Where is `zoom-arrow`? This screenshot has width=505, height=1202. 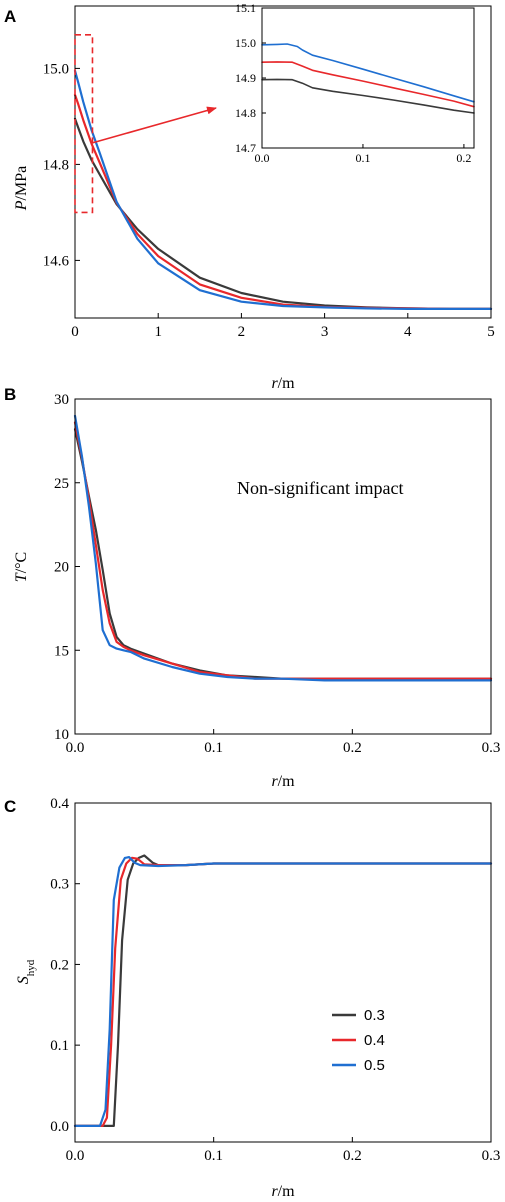 zoom-arrow is located at coordinates (154, 125).